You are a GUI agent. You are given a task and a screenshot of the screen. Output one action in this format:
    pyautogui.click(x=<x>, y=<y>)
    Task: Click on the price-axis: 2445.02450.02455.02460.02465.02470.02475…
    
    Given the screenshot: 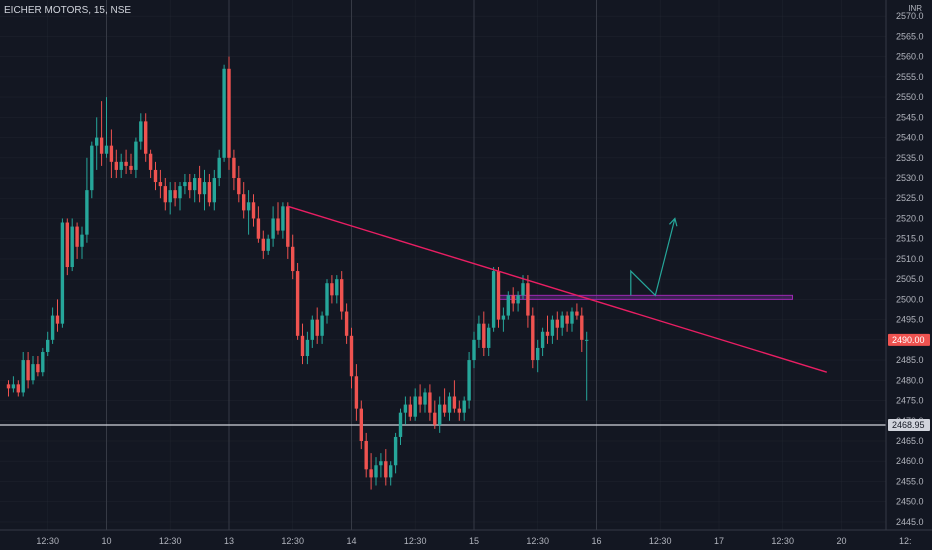 What is the action you would take?
    pyautogui.click(x=908, y=275)
    